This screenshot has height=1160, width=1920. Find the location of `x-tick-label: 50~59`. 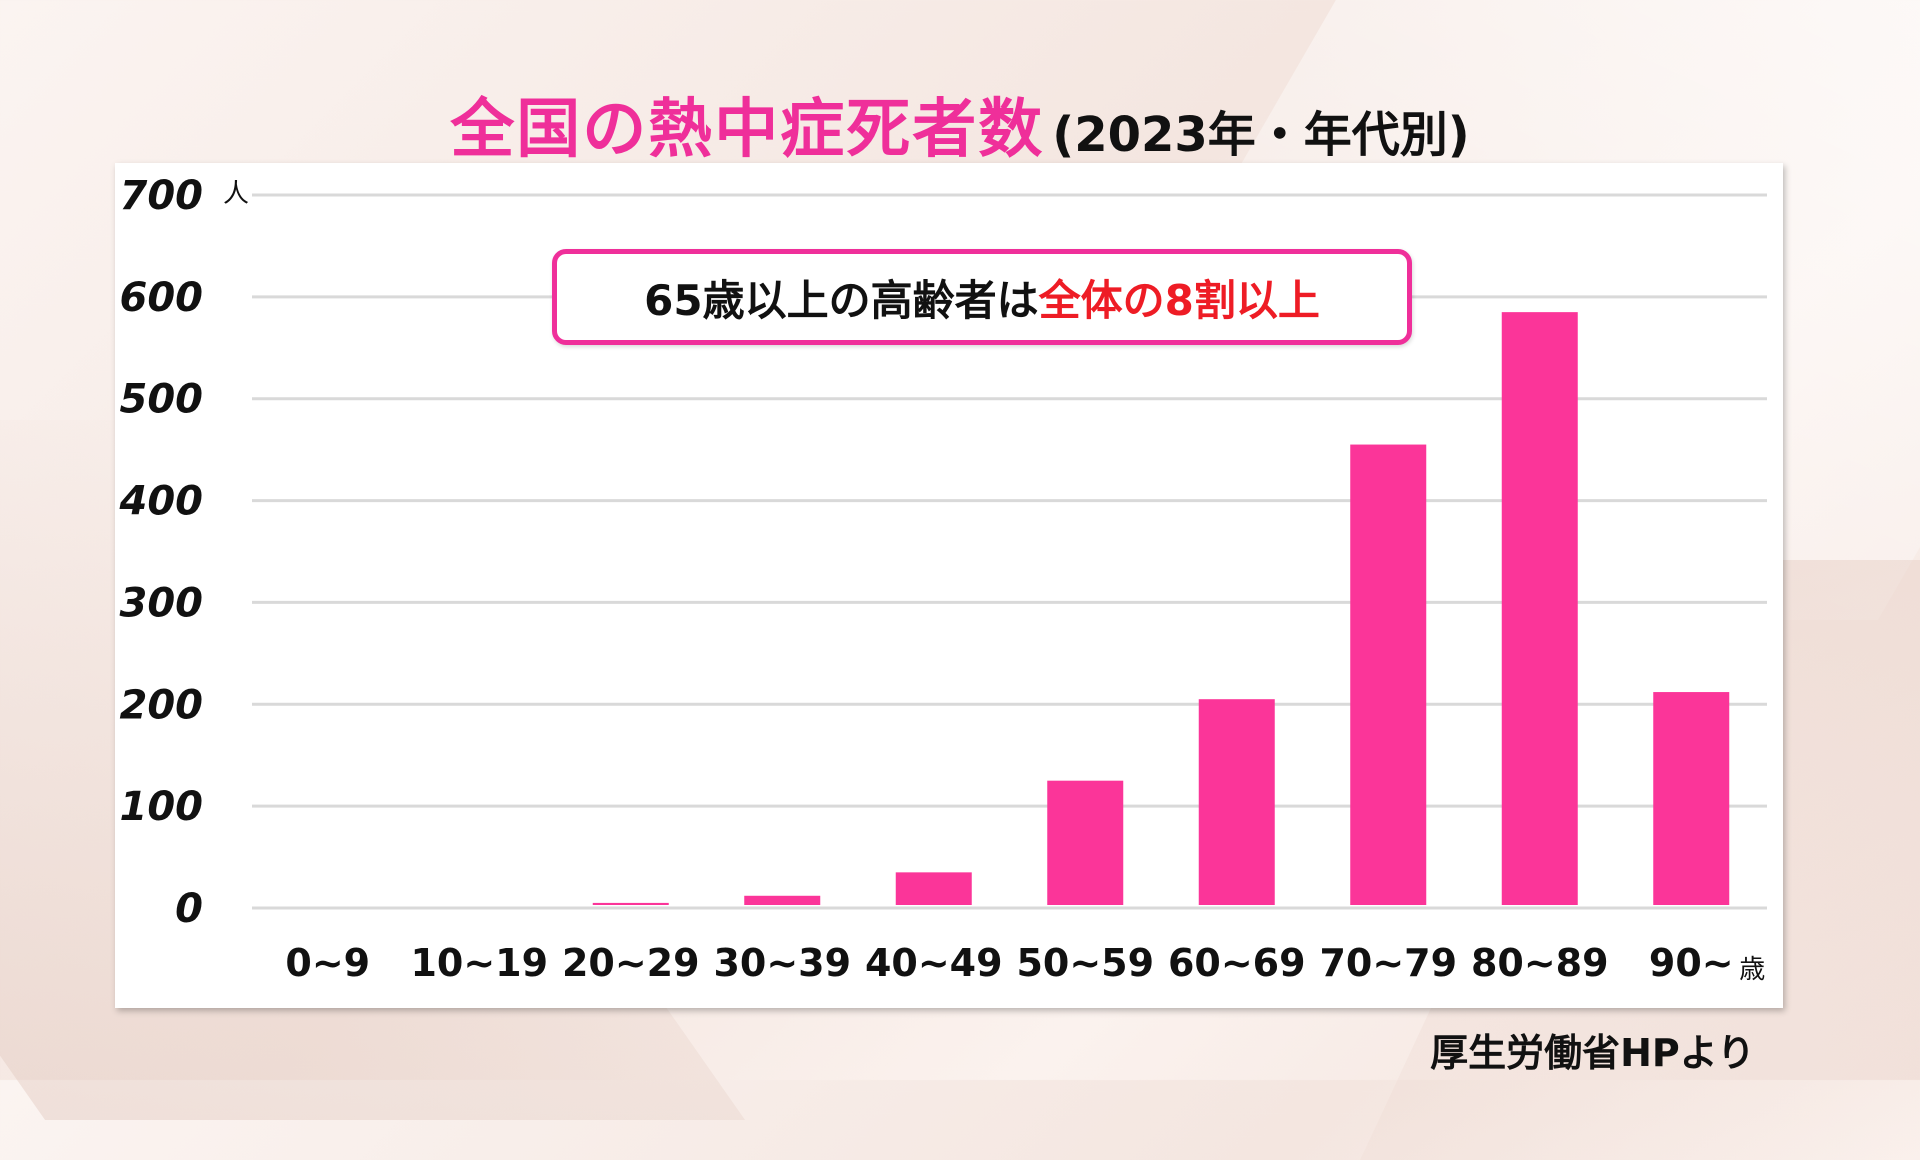

x-tick-label: 50~59 is located at coordinates (1085, 963).